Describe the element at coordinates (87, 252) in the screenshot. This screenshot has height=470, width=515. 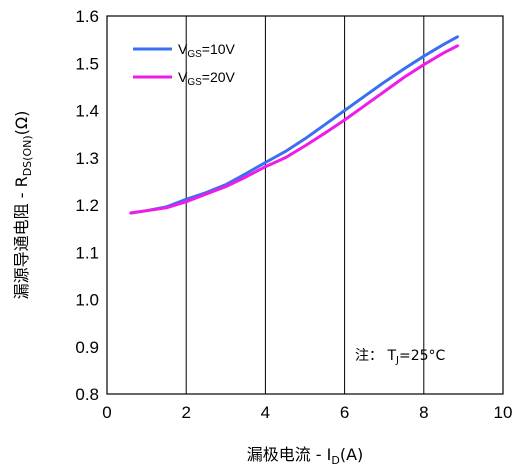
I see `y-tick-label: 1.1` at that location.